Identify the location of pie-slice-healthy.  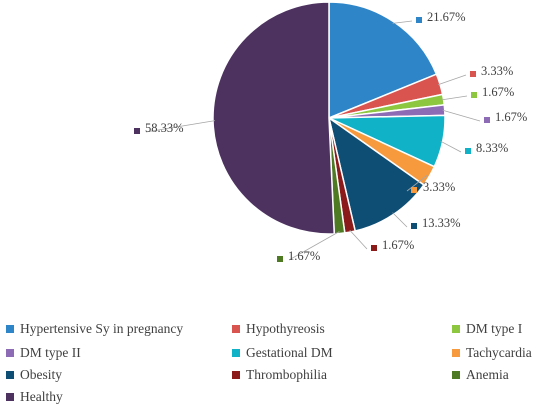
(274, 118).